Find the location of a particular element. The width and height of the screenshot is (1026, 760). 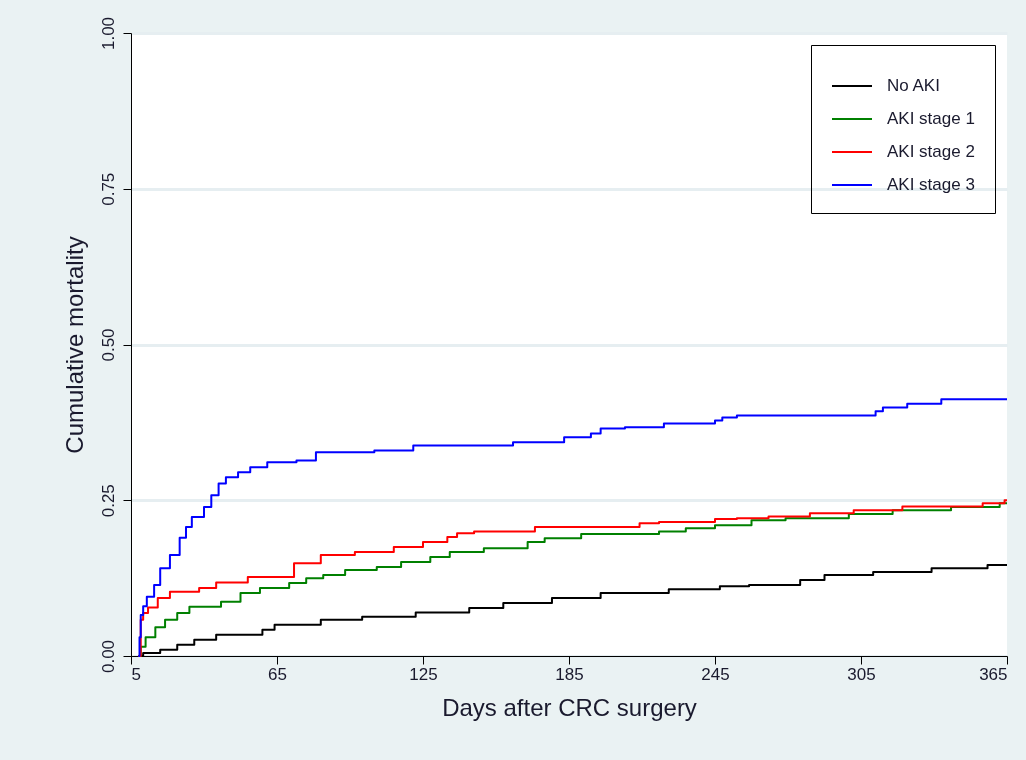

legend-label: No AKI is located at coordinates (913, 85).